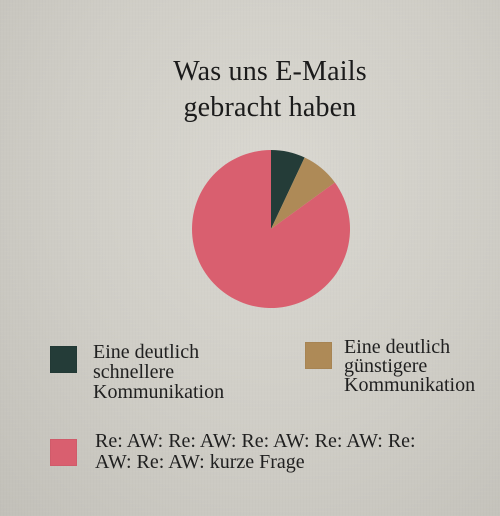 This screenshot has width=500, height=516. Describe the element at coordinates (63, 452) in the screenshot. I see `legend-swatch-email-thread` at that location.